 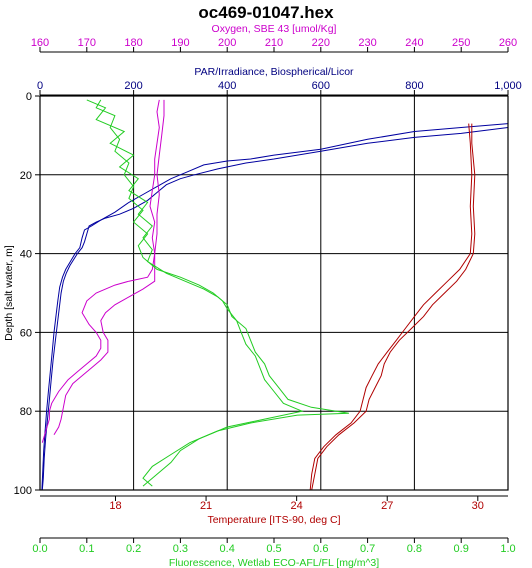 What do you see at coordinates (321, 86) in the screenshot?
I see `par-tick-label: 600` at bounding box center [321, 86].